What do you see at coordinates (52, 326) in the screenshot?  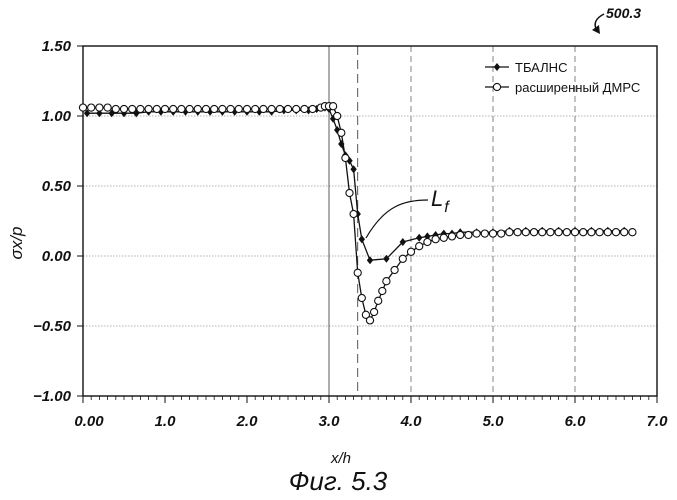 I see `y-tick-label: −0.50` at bounding box center [52, 326].